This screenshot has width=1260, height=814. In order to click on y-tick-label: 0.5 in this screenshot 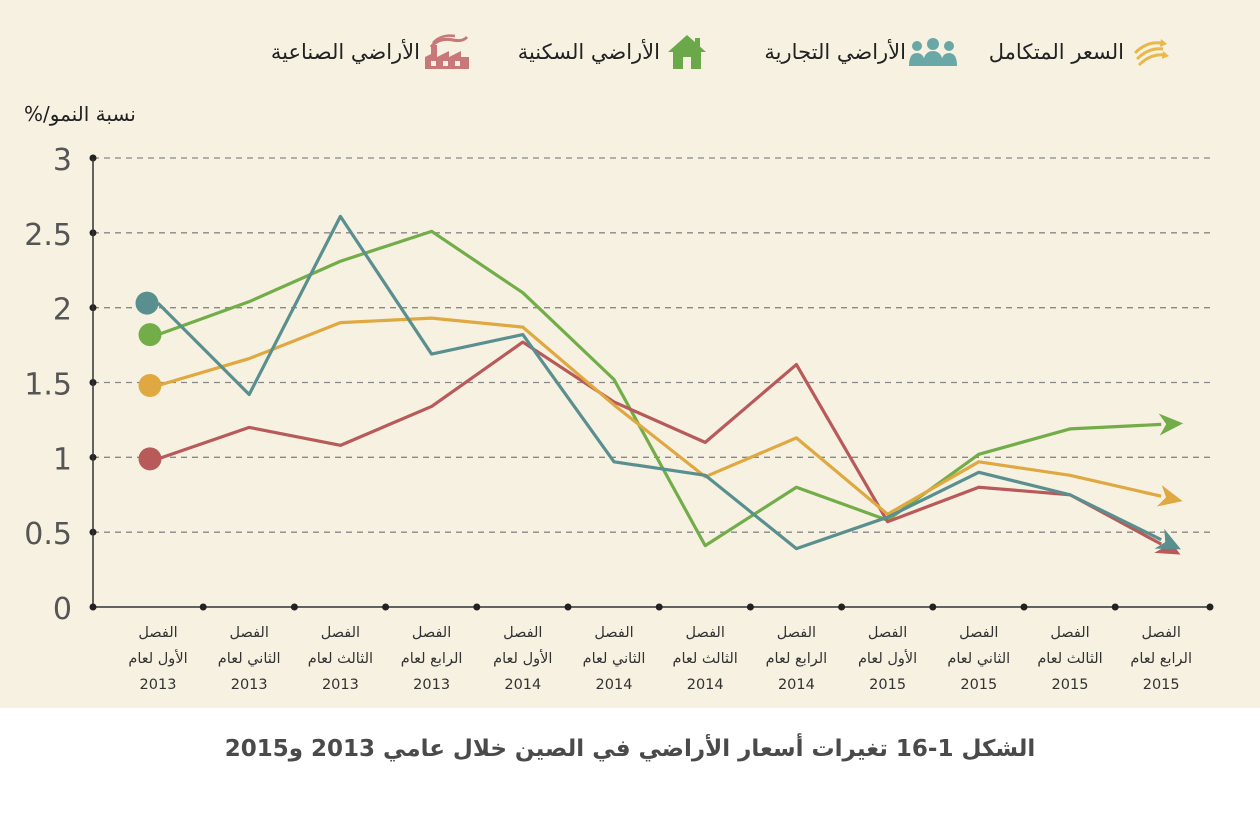, I will do `click(48, 534)`.